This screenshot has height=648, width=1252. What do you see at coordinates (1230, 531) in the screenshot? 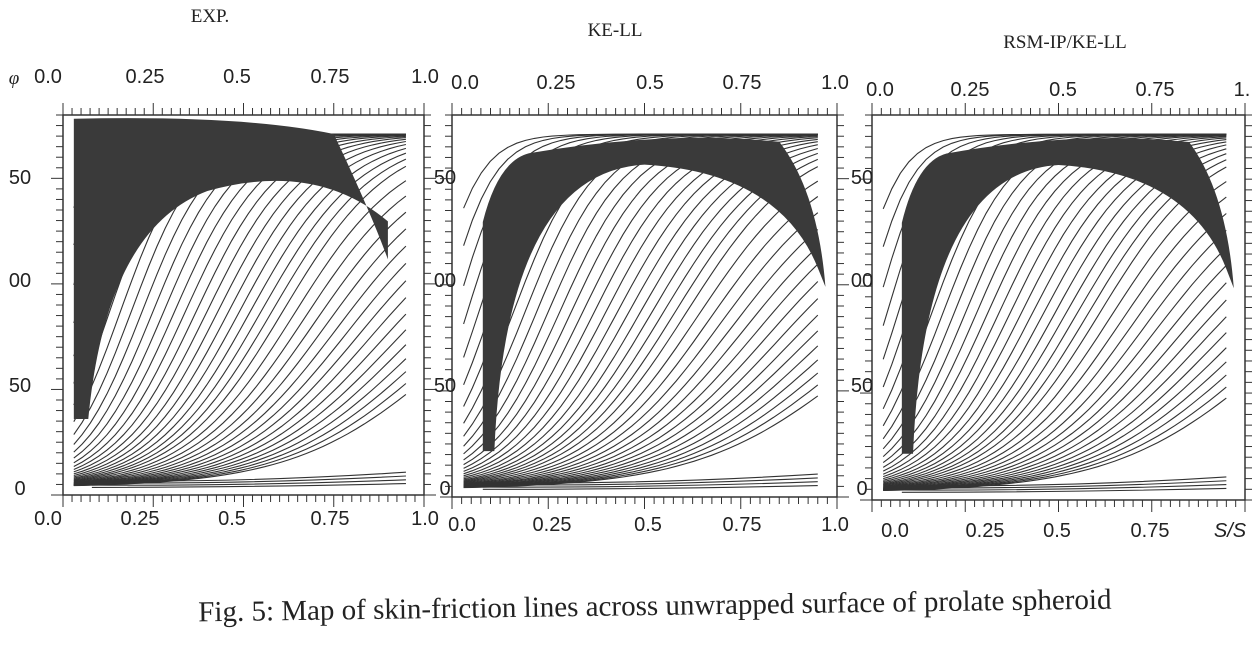
I see `bottom-tick-label: S/S` at bounding box center [1230, 531].